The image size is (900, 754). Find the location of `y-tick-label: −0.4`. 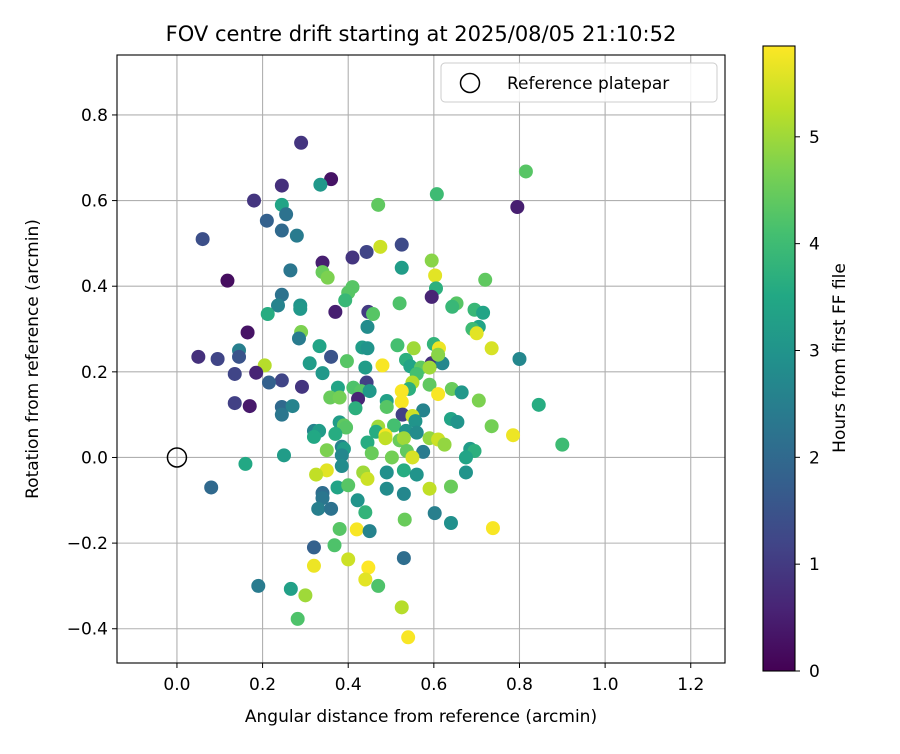

y-tick-label: −0.4 is located at coordinates (87, 630).